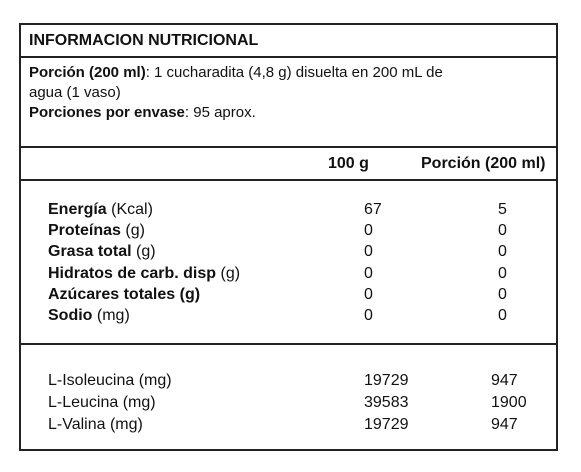 Image resolution: width=581 pixels, height=472 pixels. I want to click on servings-label: Porciones por envase, so click(107, 112).